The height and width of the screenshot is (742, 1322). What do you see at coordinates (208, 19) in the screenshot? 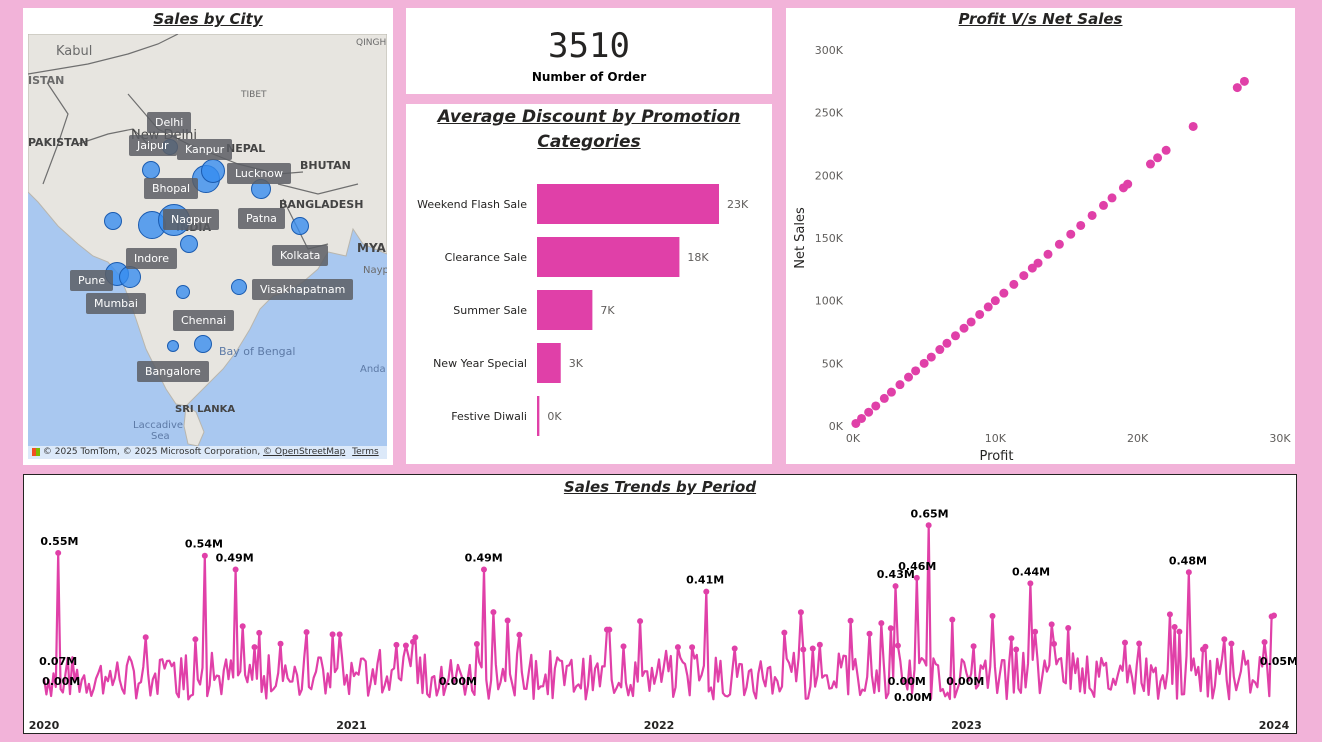
I see `map-title: Sales by City` at bounding box center [208, 19].